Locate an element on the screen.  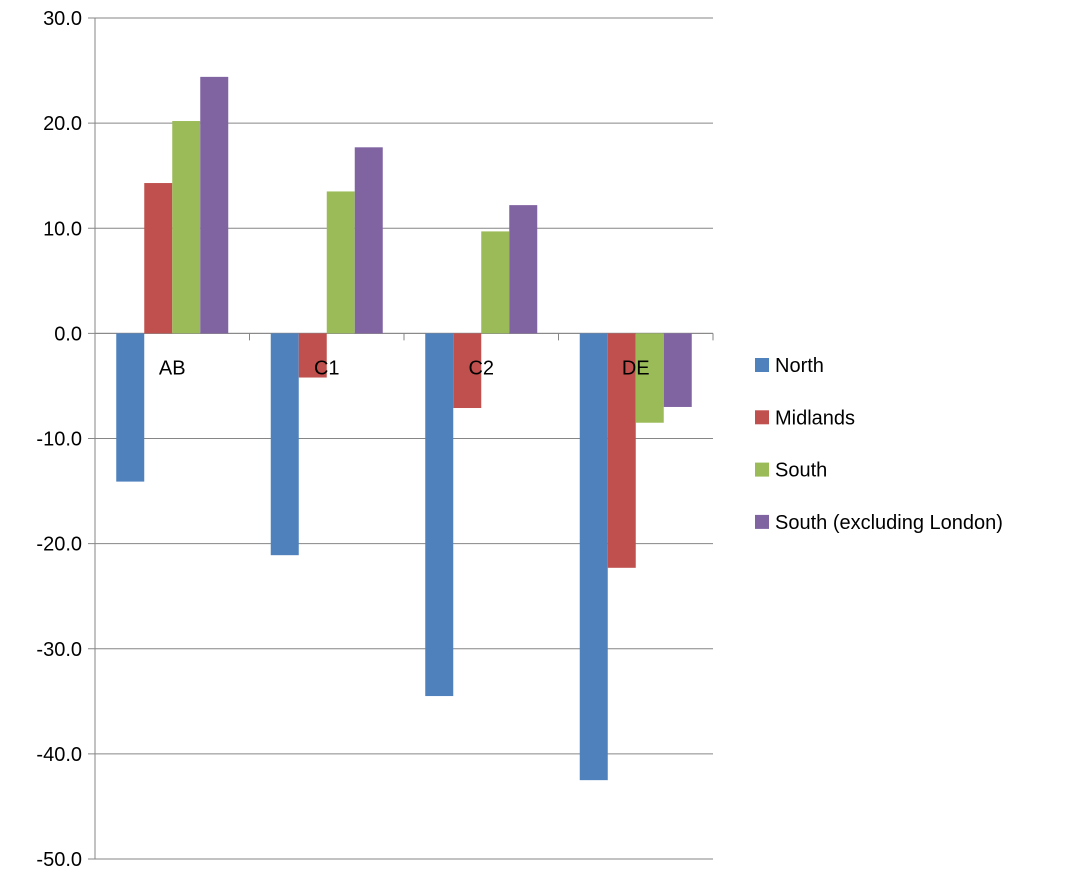
y-tick-label: -10.0 is located at coordinates (59, 440).